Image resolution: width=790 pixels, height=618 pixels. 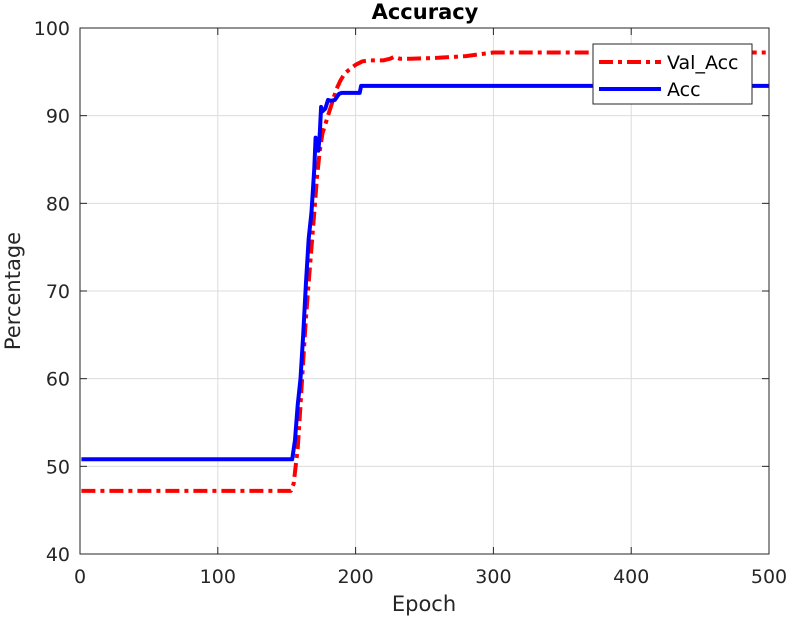 I want to click on legend-label-acc: Acc, so click(x=684, y=90).